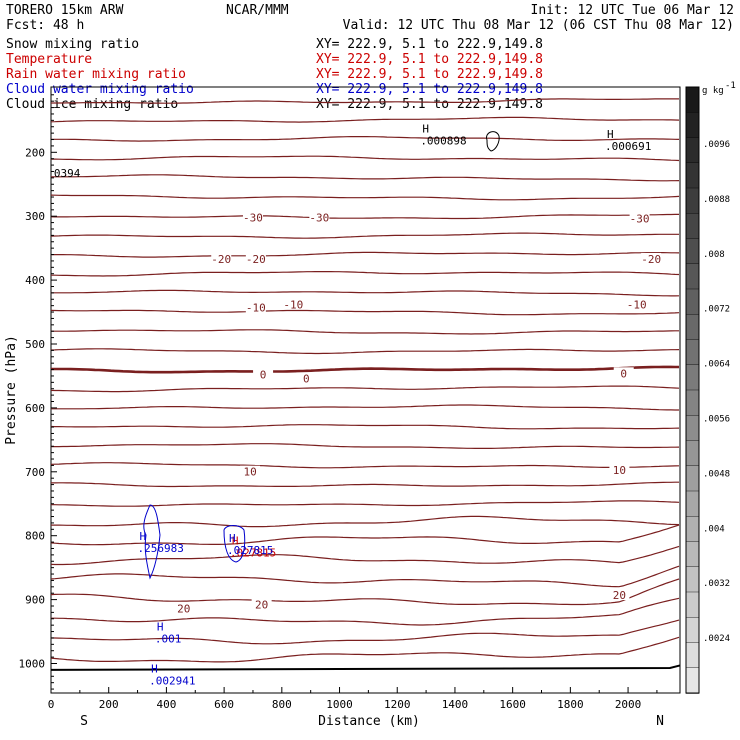 The width and height of the screenshot is (740, 740). Describe the element at coordinates (716, 420) in the screenshot. I see `colorbar-label: .0056` at that location.